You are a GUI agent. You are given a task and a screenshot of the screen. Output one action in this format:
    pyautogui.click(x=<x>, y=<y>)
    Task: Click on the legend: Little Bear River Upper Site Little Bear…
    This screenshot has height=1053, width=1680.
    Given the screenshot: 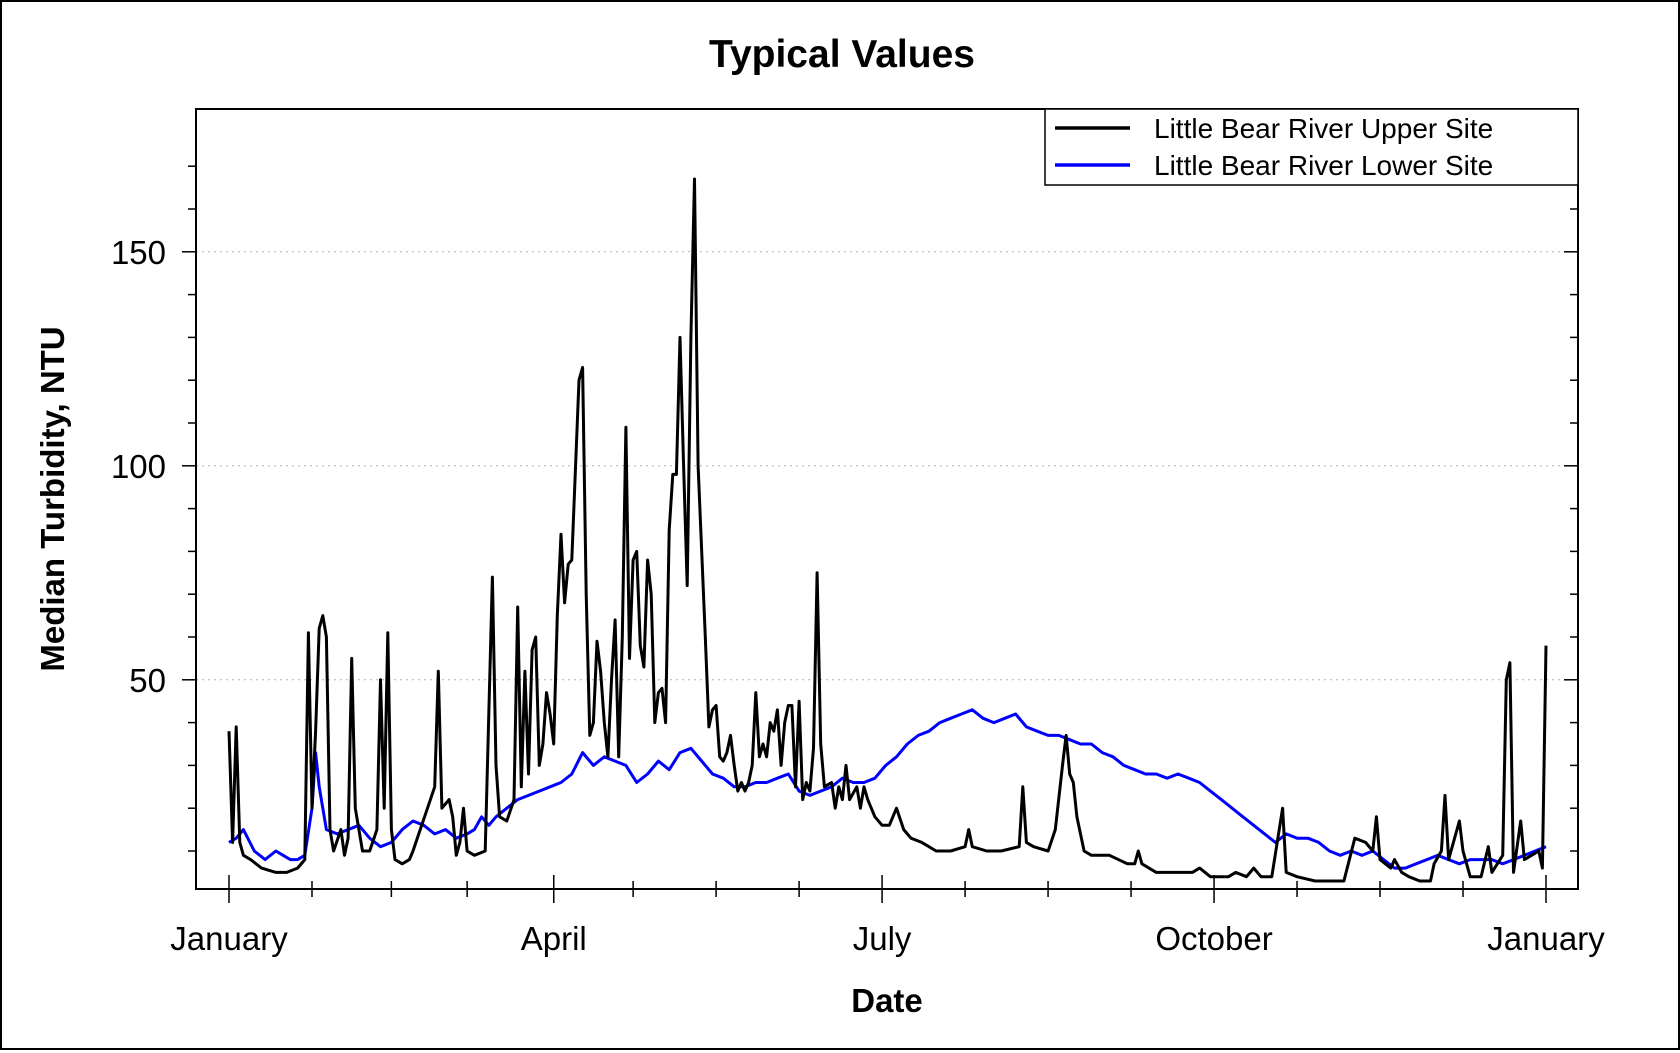 What is the action you would take?
    pyautogui.click(x=1311, y=147)
    